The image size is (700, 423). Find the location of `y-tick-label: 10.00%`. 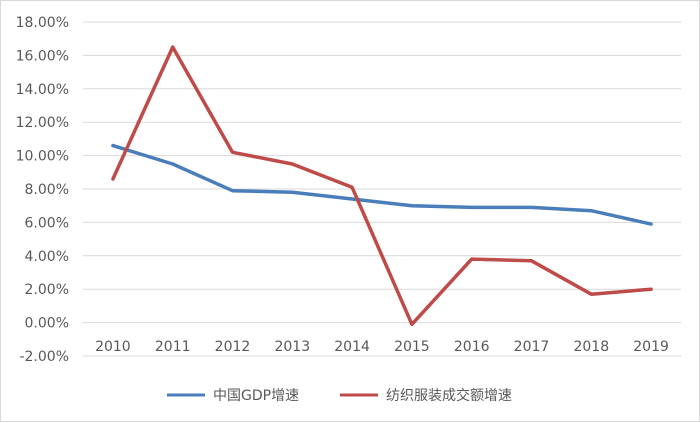

y-tick-label: 10.00% is located at coordinates (42, 157).